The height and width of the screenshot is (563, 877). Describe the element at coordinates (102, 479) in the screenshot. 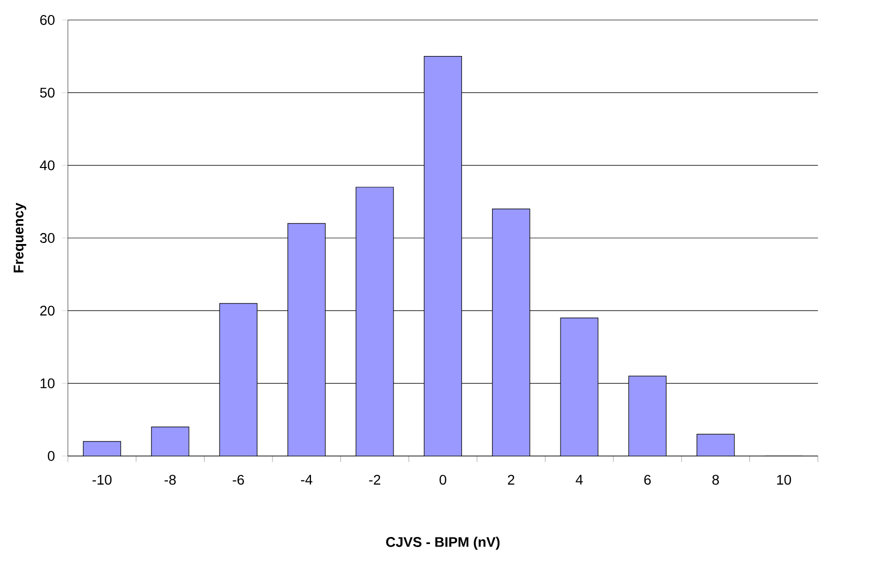

I see `x-tick-label: -10` at that location.